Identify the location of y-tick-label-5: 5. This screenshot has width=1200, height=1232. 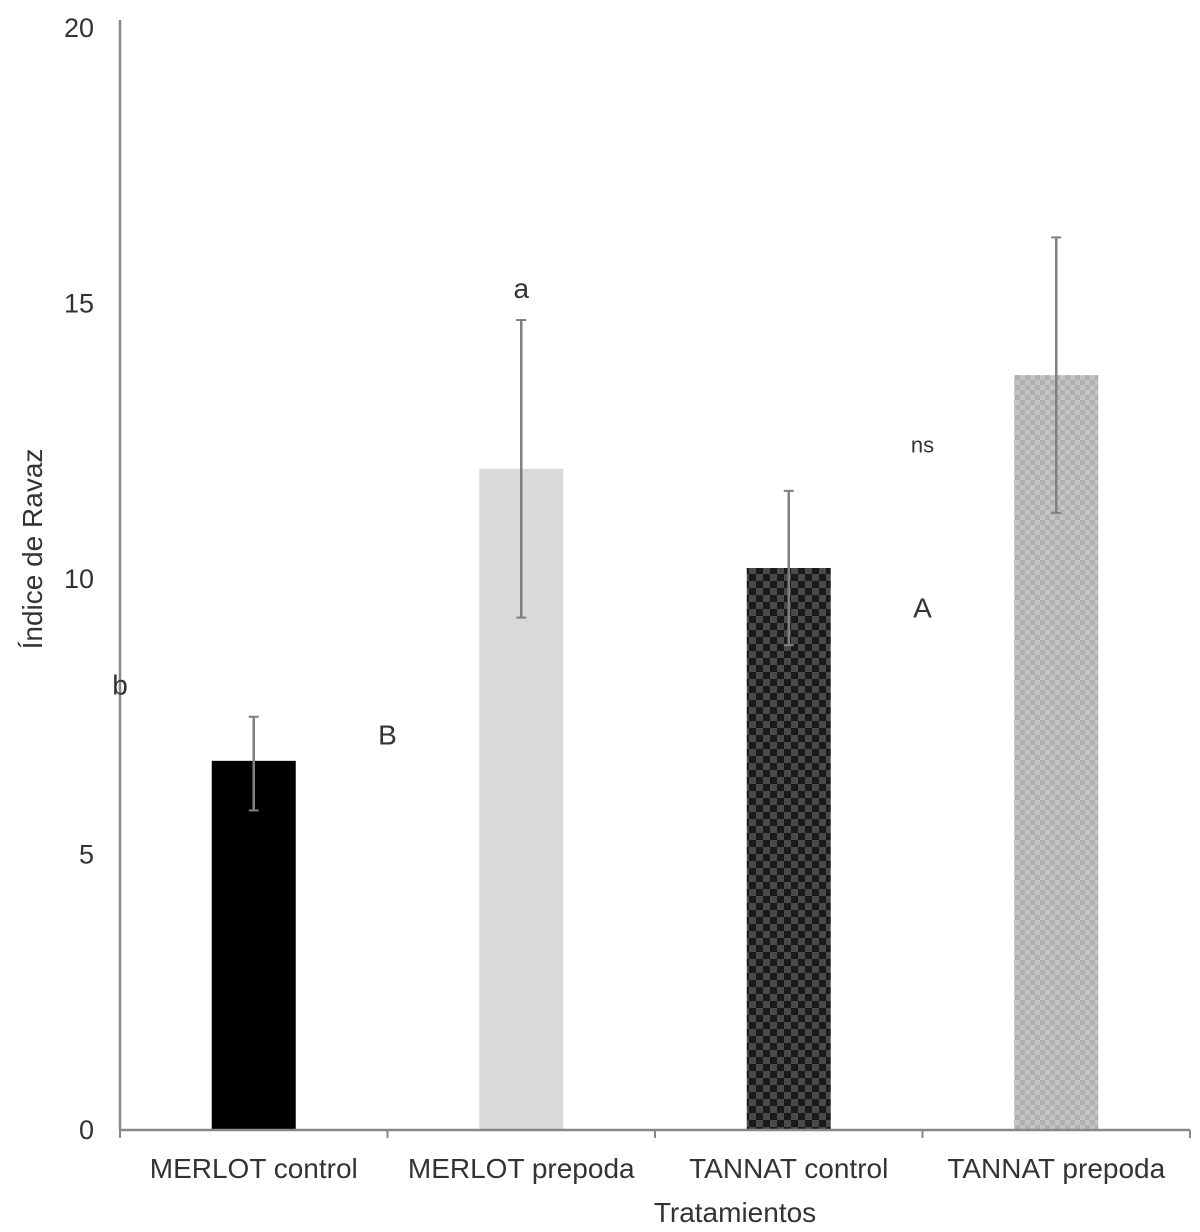
(86, 855).